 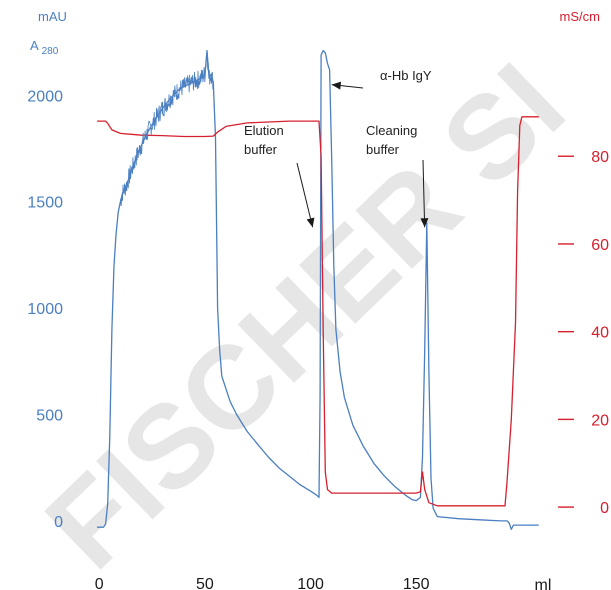 I want to click on left-axis-name-sub: 280, so click(x=50, y=51).